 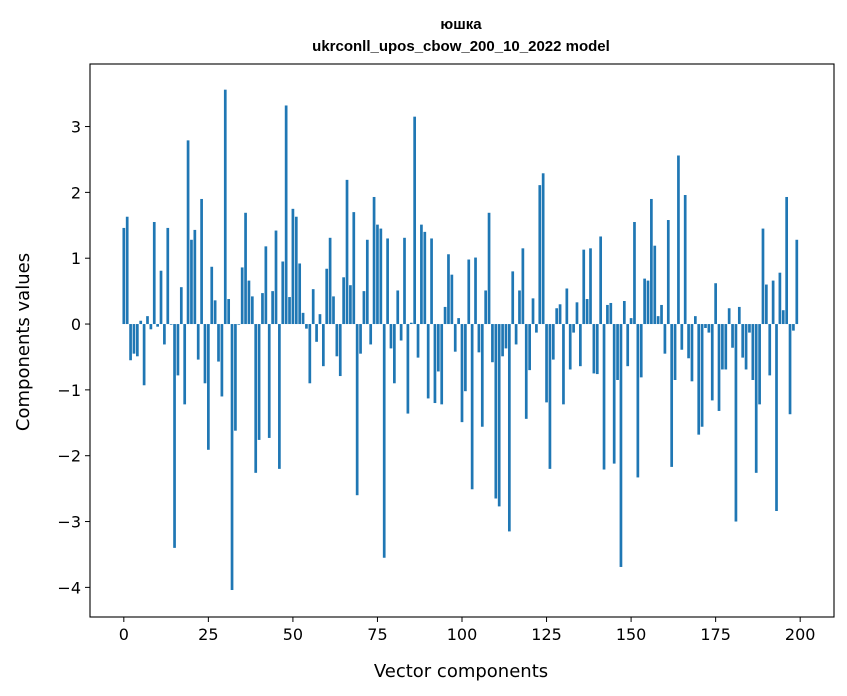 What do you see at coordinates (715, 634) in the screenshot?
I see `x-tick-label: 175` at bounding box center [715, 634].